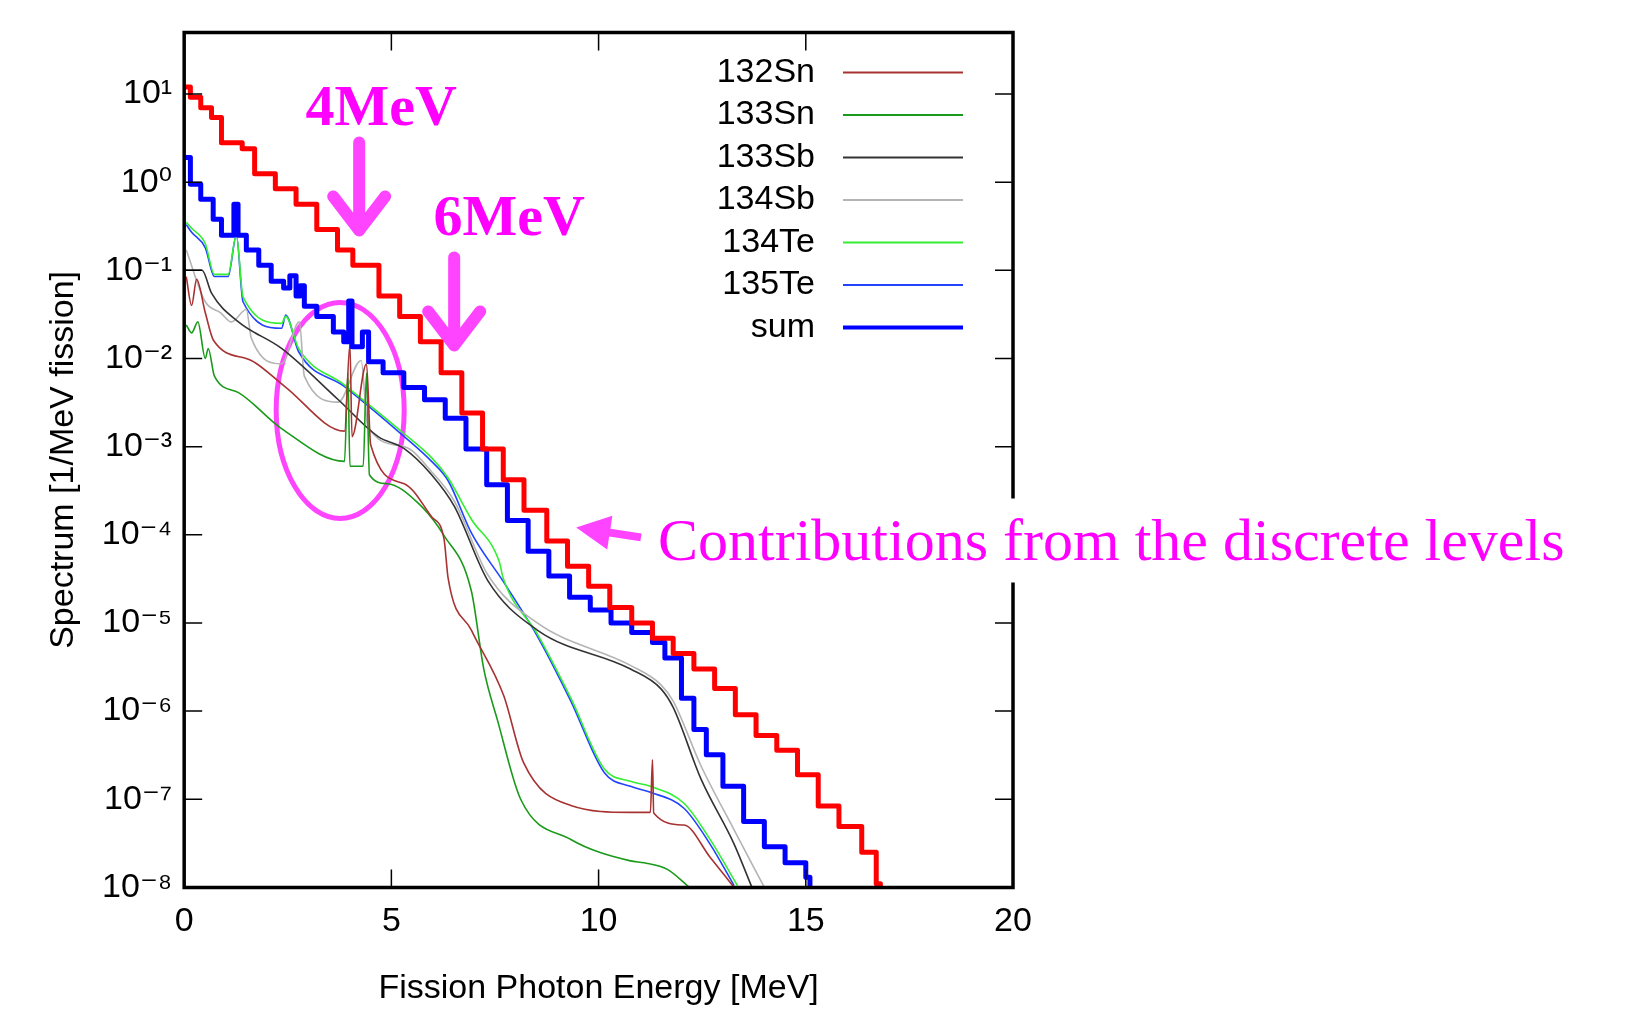 Image resolution: width=1646 pixels, height=1021 pixels. Describe the element at coordinates (765, 112) in the screenshot. I see `legend-label: 133Sn` at that location.